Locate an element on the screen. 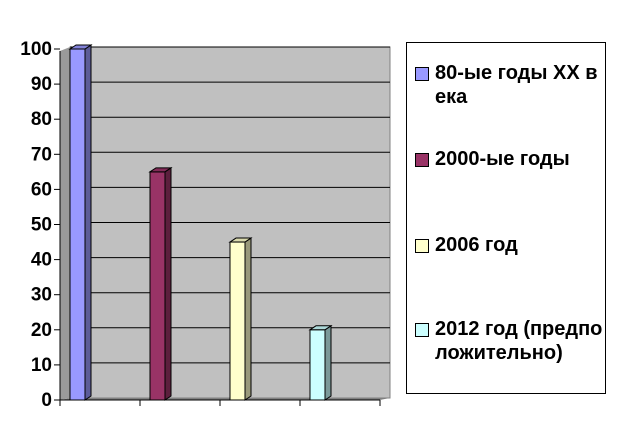  plot-side-wall is located at coordinates (65, 223).